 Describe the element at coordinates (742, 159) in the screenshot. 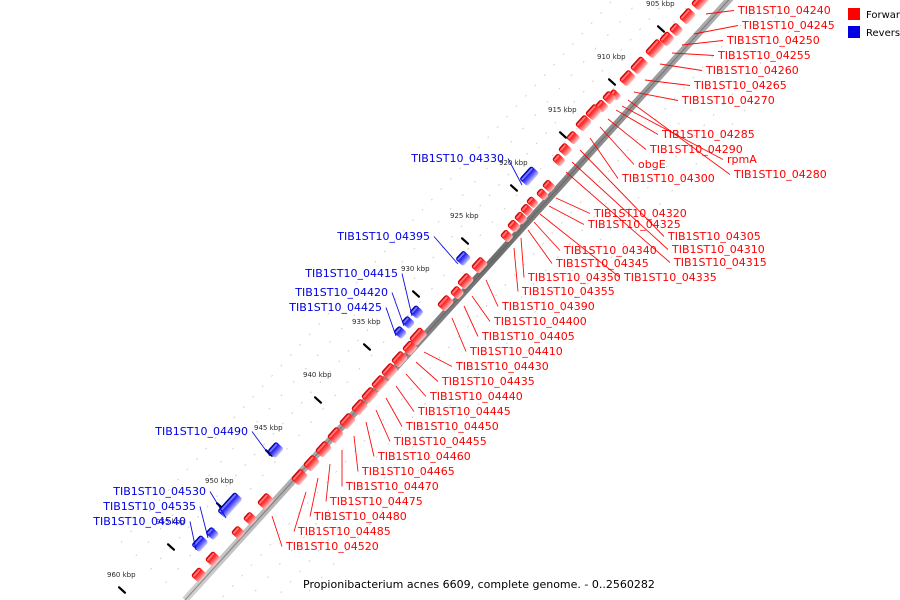

I see `gene-label-rpmA: rpmA` at that location.